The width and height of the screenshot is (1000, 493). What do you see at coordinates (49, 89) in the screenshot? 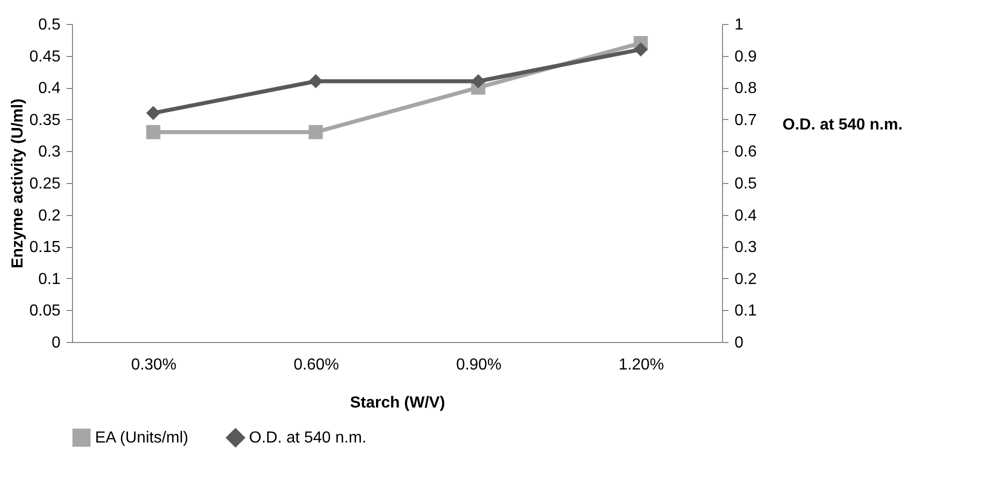
I see `y-tick-label: 0.4` at bounding box center [49, 89].